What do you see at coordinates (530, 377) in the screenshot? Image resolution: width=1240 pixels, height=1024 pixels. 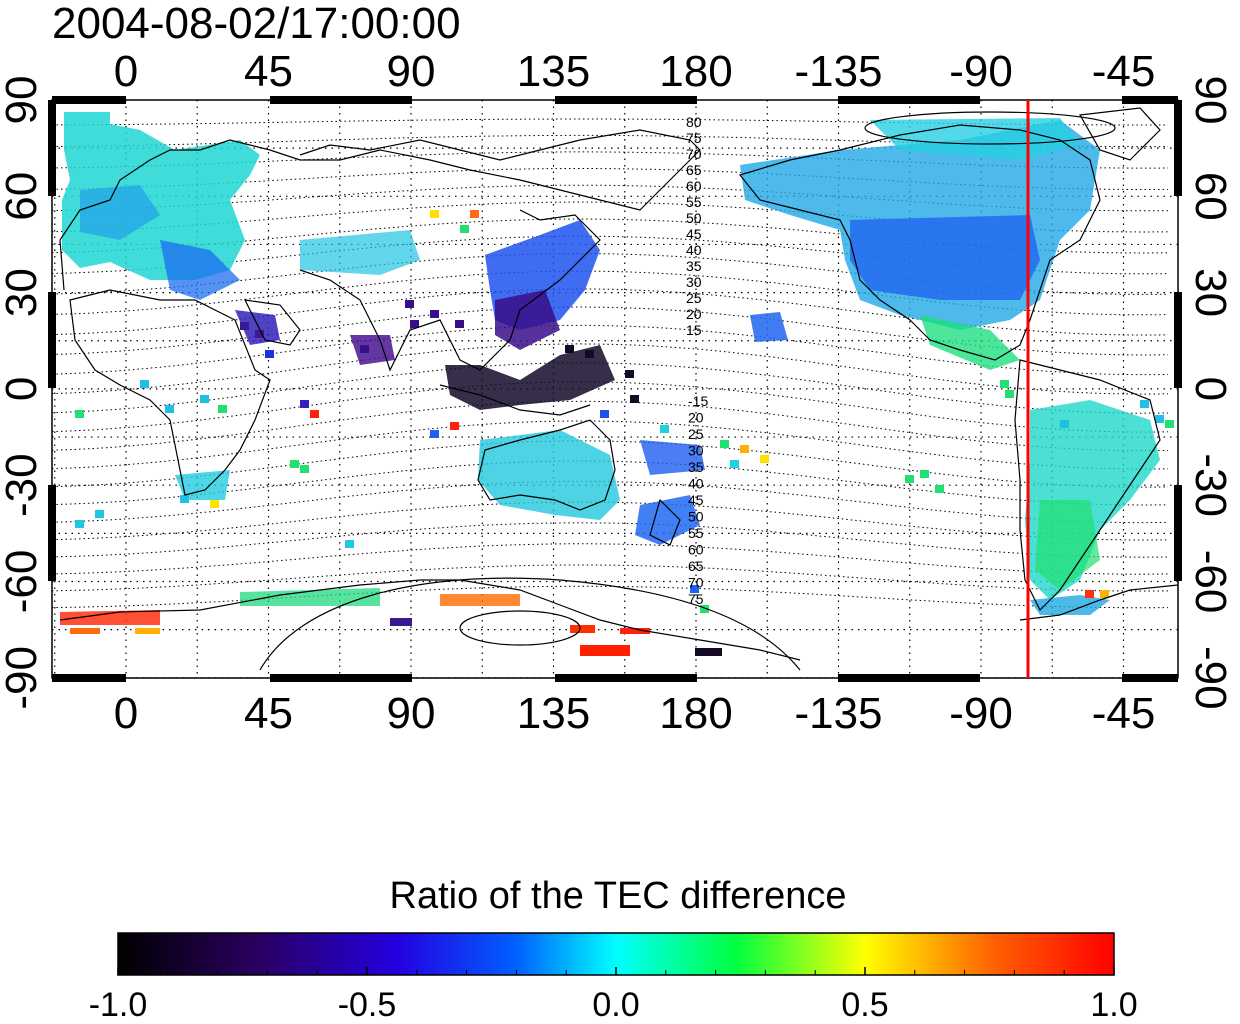 I see `patch-se-asia-dark` at bounding box center [530, 377].